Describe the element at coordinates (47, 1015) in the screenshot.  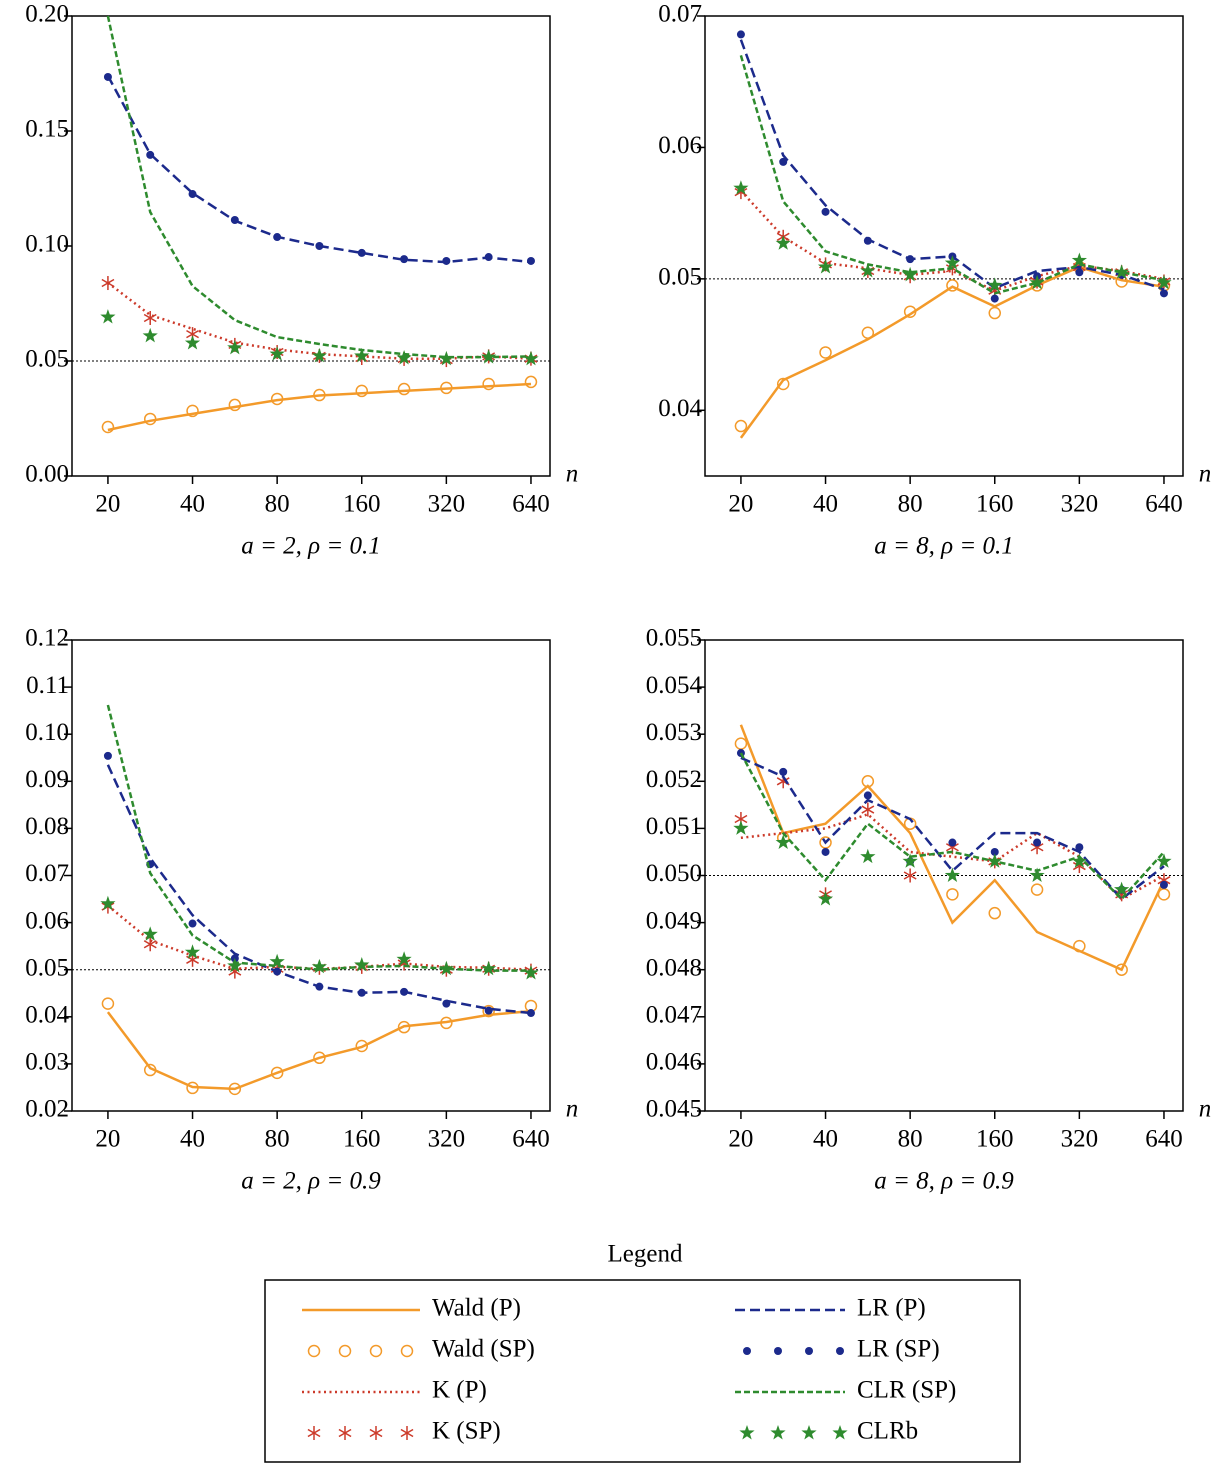
I see `y-tick-label: 0.04` at that location.